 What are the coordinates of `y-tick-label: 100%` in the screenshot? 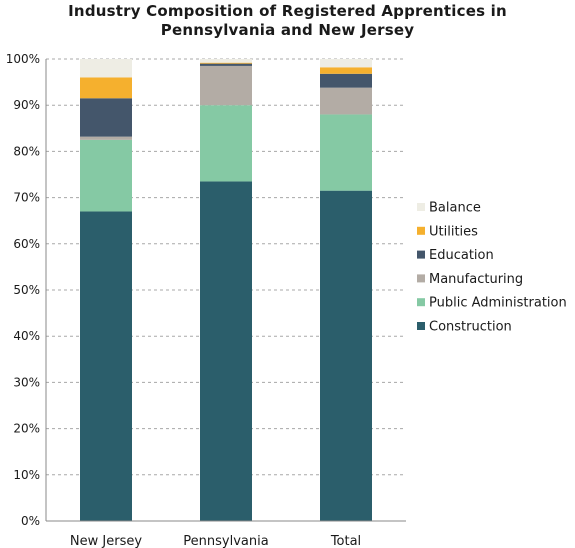 It's located at (23, 59).